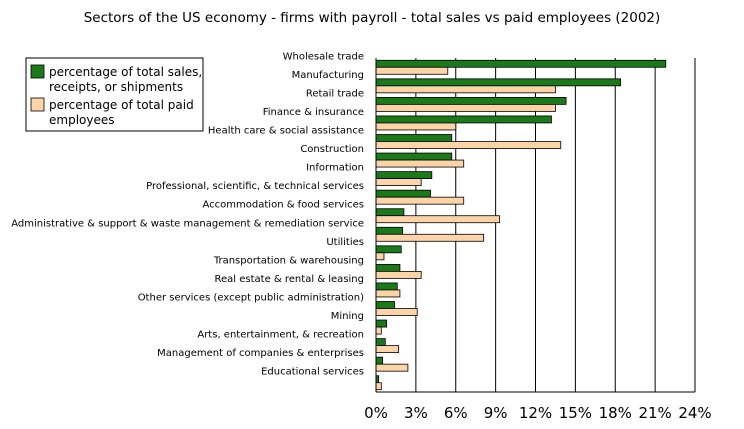 The image size is (744, 429). I want to click on category-label: Health care & social assistance, so click(286, 131).